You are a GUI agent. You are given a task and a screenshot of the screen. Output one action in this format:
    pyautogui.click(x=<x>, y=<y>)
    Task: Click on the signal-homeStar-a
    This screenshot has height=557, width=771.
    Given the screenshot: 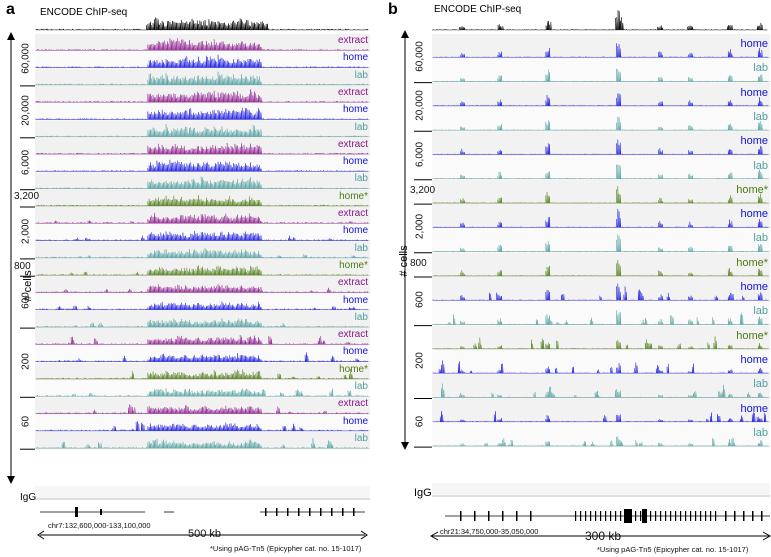 What is the action you would take?
    pyautogui.click(x=202, y=201)
    